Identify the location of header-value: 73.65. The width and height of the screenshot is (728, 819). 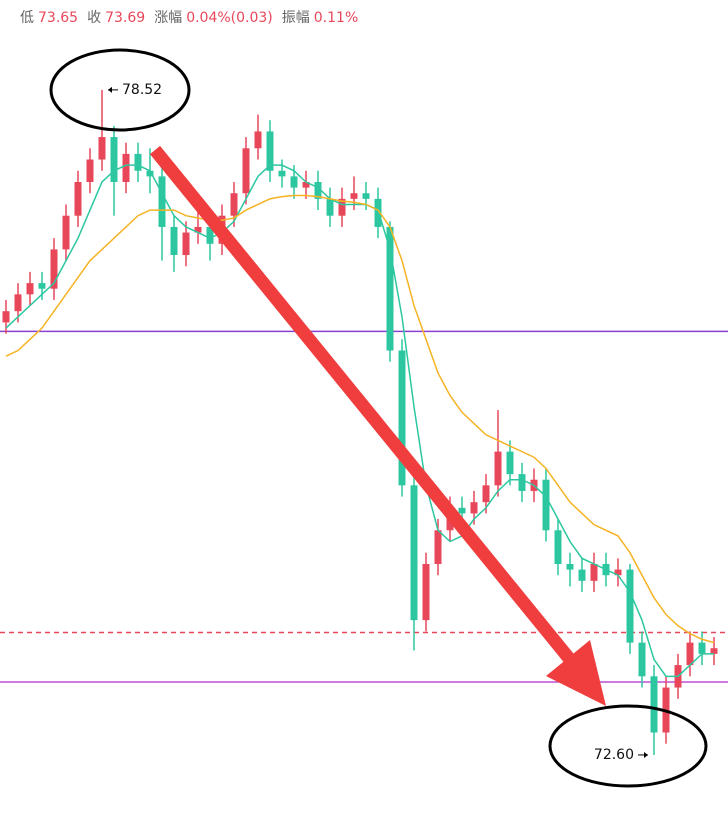
(58, 18).